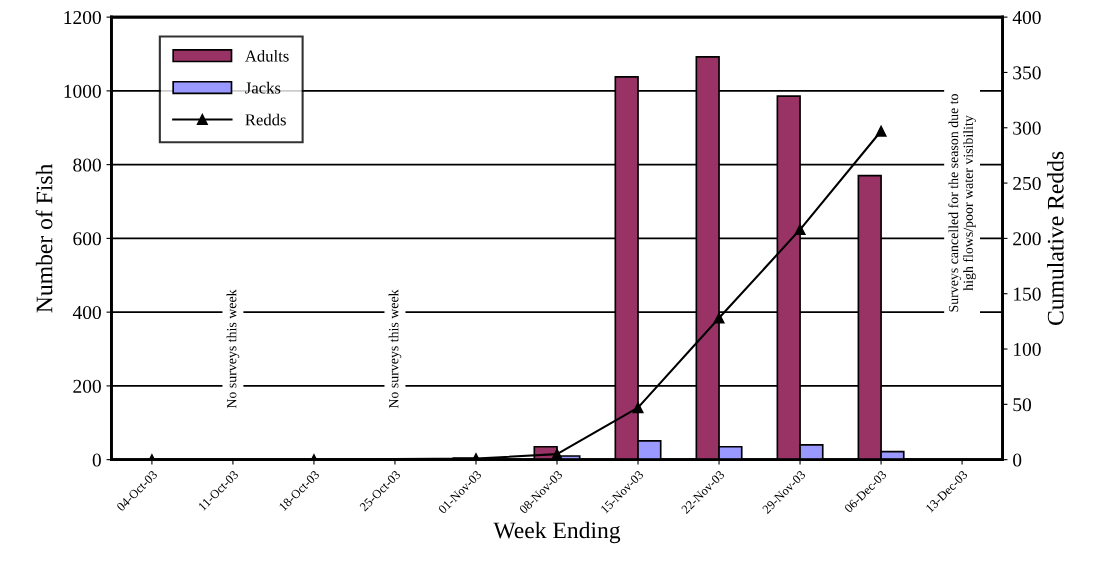 The image size is (1114, 571). I want to click on y2-tick-label: 50, so click(1022, 405).